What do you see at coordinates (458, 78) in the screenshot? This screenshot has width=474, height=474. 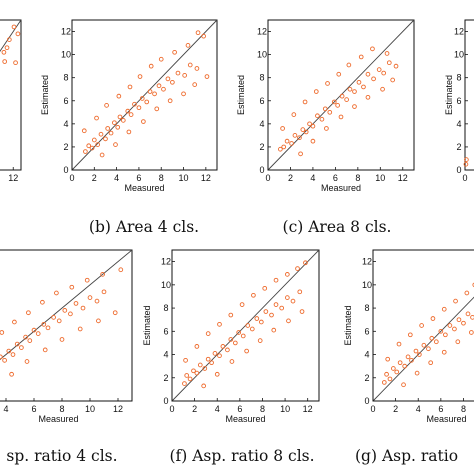 I see `y-tick-label: 8` at bounding box center [458, 78].